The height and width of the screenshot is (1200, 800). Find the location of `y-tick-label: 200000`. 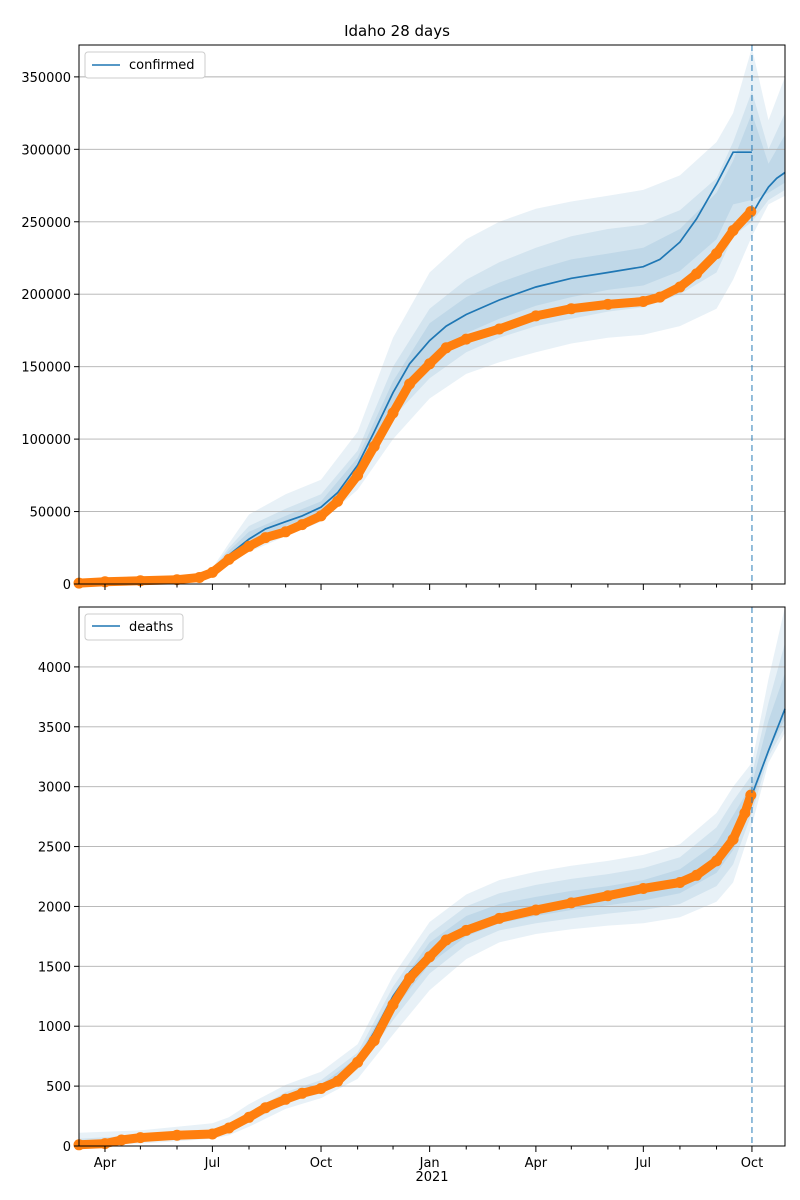

y-tick-label: 200000 is located at coordinates (46, 295).